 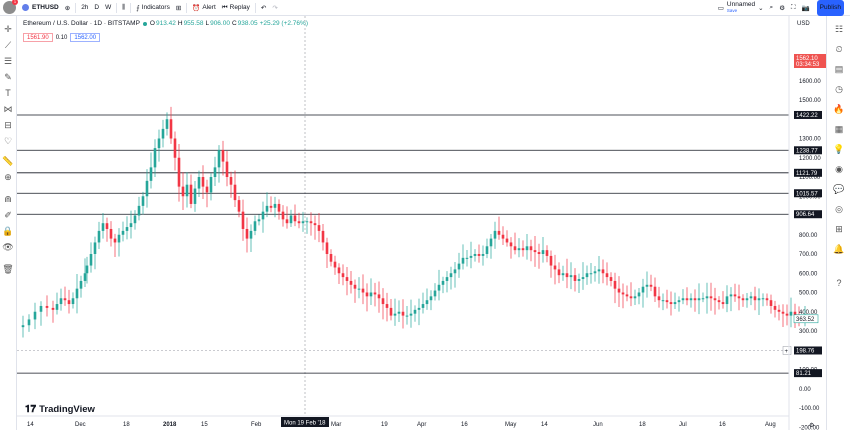 I want to click on chat-icon: 💬, so click(x=839, y=189).